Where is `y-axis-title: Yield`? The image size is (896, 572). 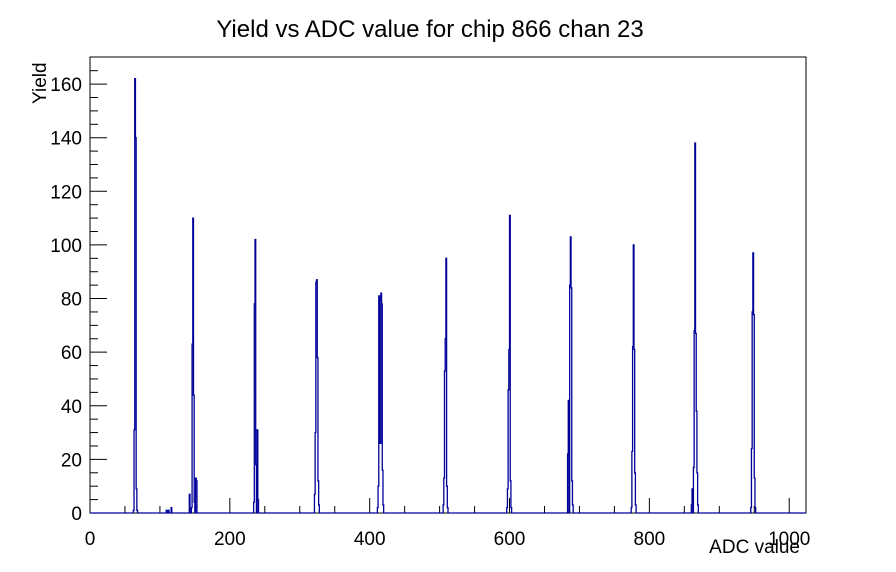
y-axis-title: Yield is located at coordinates (40, 83).